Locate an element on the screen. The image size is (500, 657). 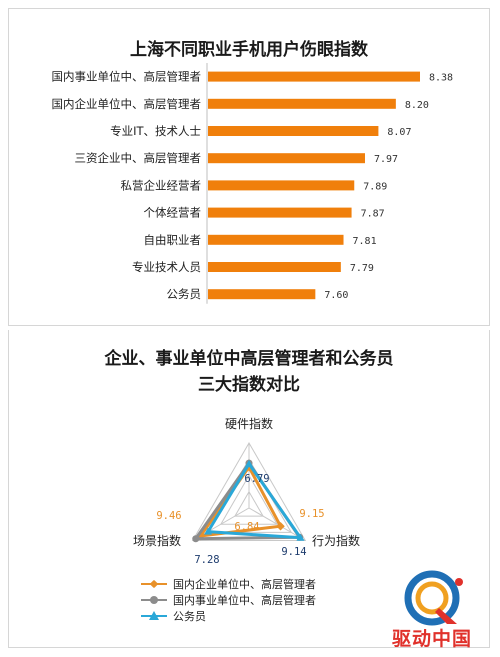
qudong-logo-text: 驱动中国 is located at coordinates (431, 639).